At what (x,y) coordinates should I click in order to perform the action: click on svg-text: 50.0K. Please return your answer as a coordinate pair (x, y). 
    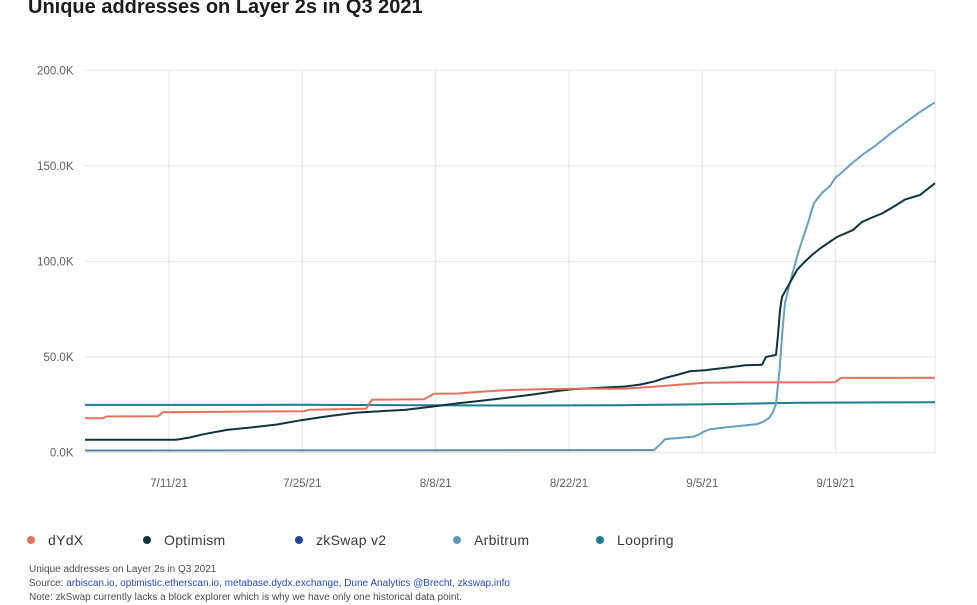
    Looking at the image, I should click on (58, 358).